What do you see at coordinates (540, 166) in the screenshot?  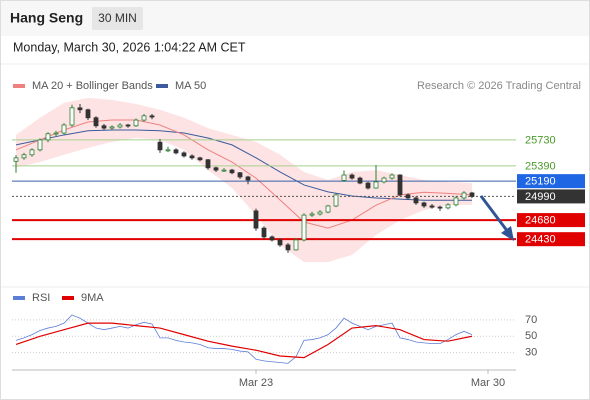 I see `level-label: 25390` at bounding box center [540, 166].